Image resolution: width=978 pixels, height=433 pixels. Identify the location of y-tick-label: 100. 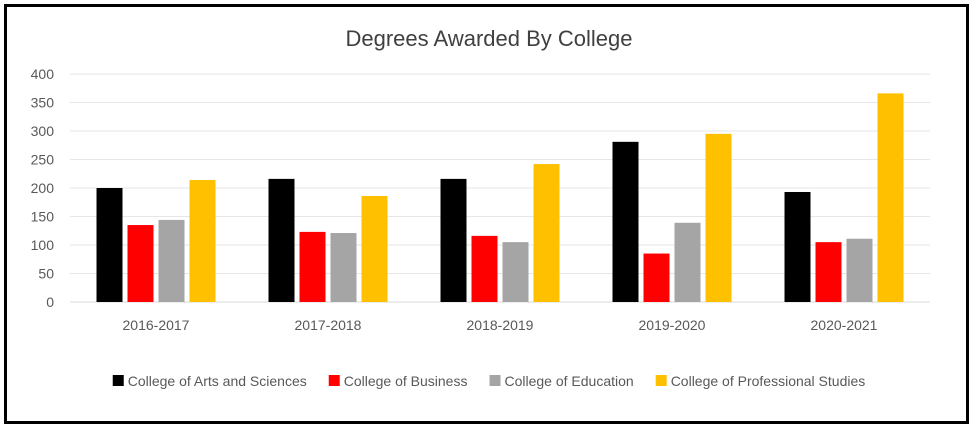
(43, 245).